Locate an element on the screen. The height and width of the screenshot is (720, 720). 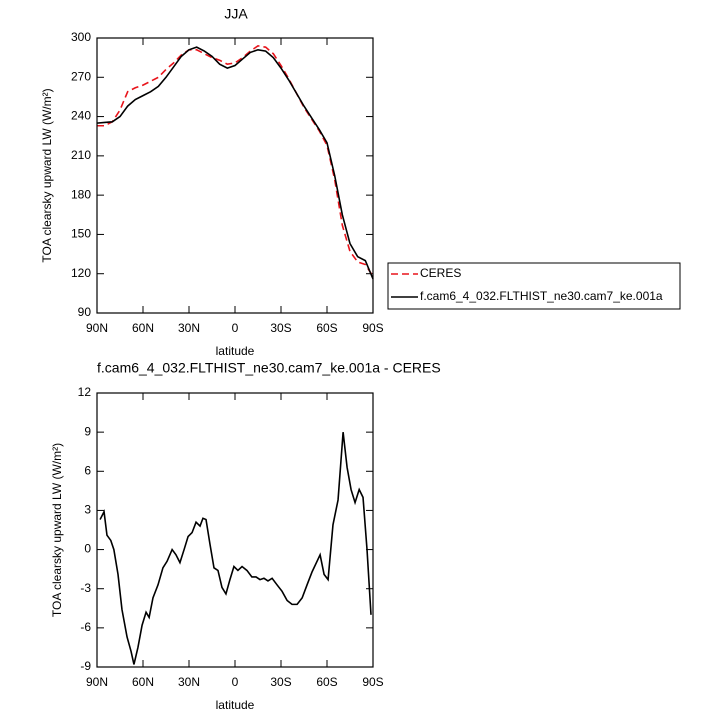
y-tick-label: 240 is located at coordinates (81, 116).